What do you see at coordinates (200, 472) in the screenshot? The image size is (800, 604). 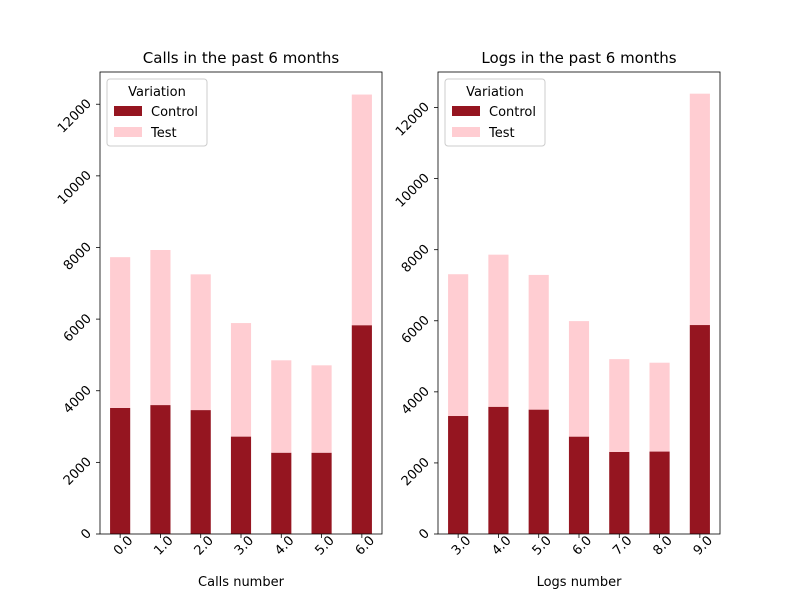 I see `bar-control-2.0` at bounding box center [200, 472].